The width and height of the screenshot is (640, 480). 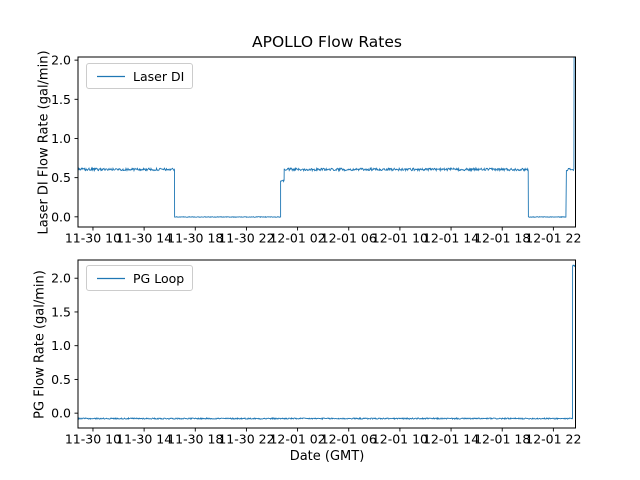 I want to click on chart-title: APOLLO Flow Rates, so click(x=327, y=42).